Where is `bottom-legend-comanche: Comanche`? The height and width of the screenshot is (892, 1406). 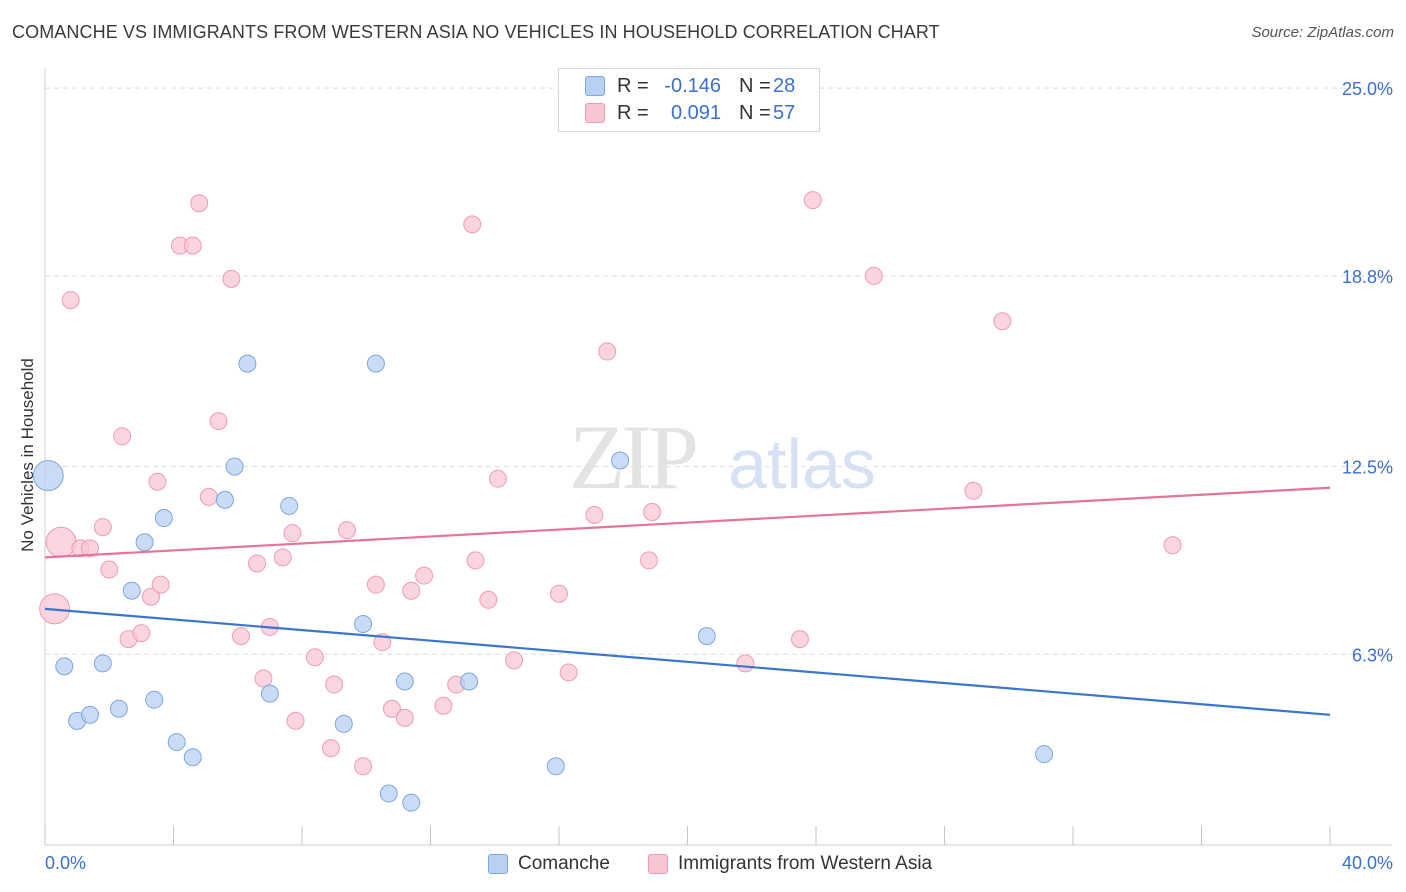
bottom-legend-comanche: Comanche is located at coordinates (549, 864).